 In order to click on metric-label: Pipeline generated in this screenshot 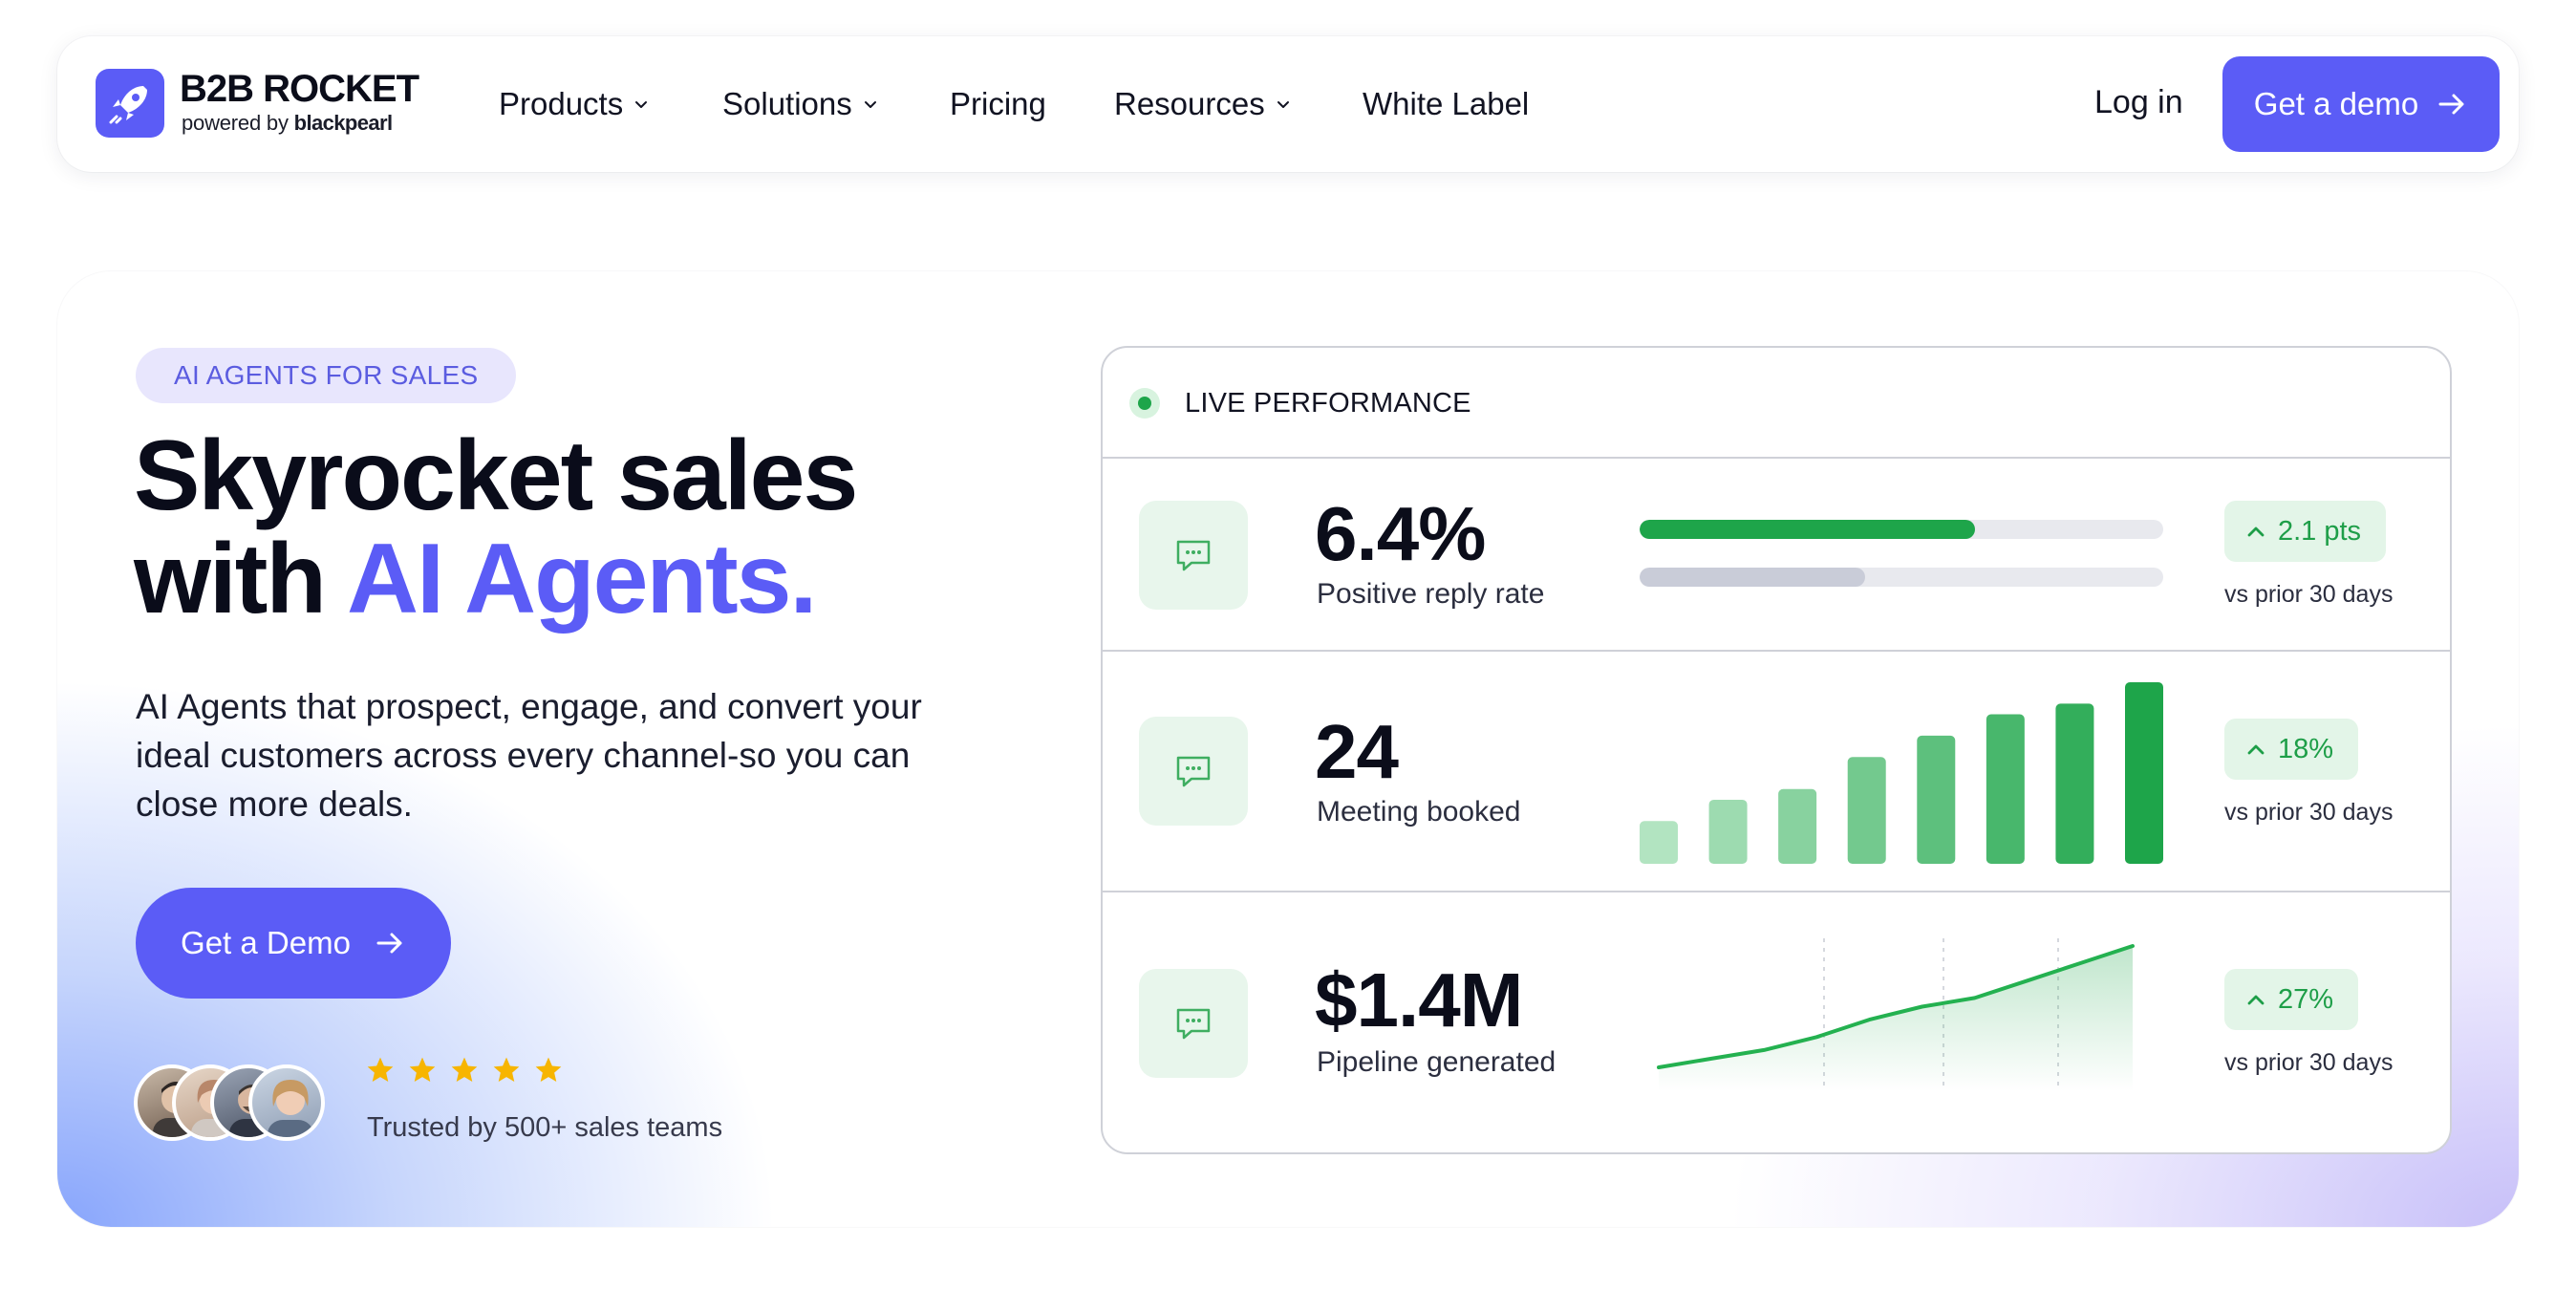, I will do `click(1436, 1062)`.